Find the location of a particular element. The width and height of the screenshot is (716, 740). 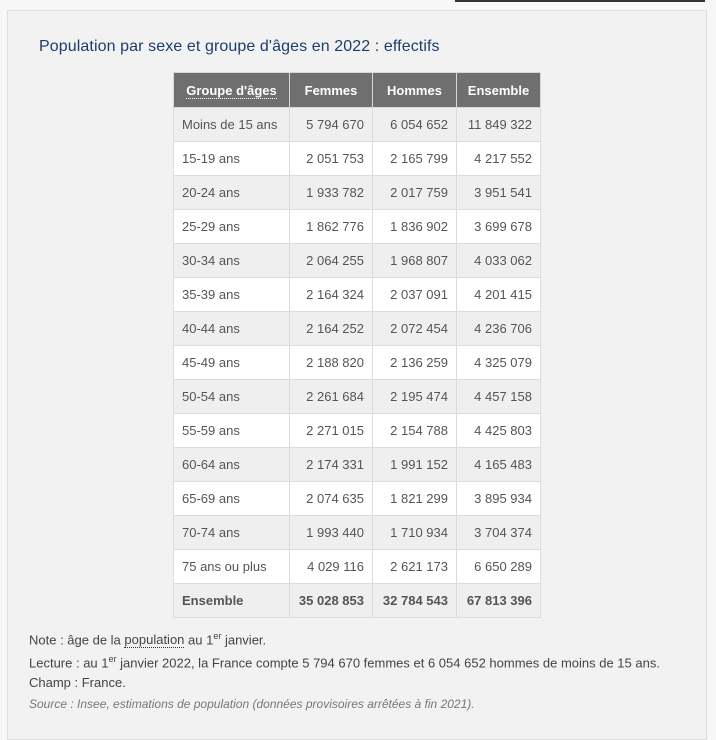

cell-women: 2 271 015 is located at coordinates (331, 430).